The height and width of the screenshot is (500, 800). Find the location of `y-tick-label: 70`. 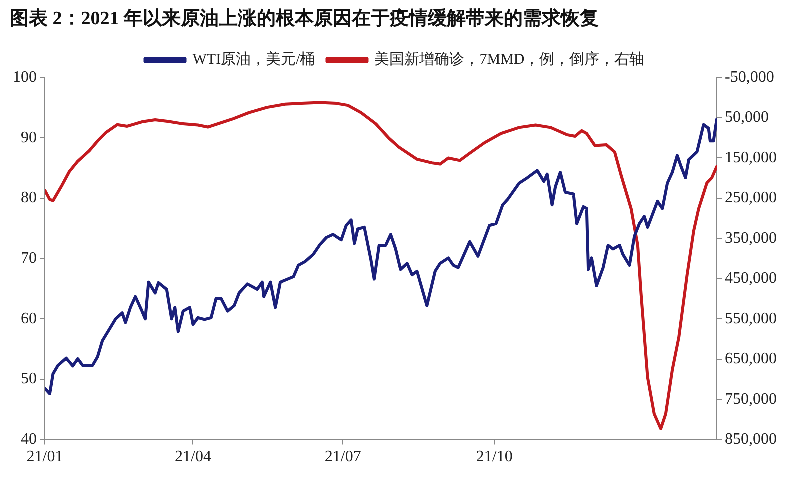

y-tick-label: 70 is located at coordinates (29, 259).